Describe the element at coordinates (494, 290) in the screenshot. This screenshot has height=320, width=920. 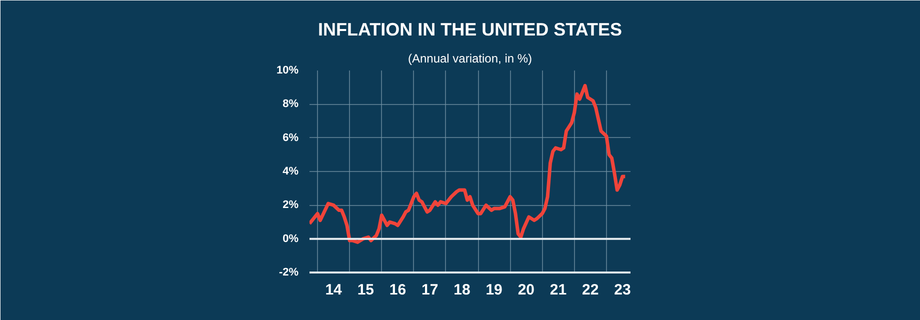
I see `x-tick-label: 19` at that location.